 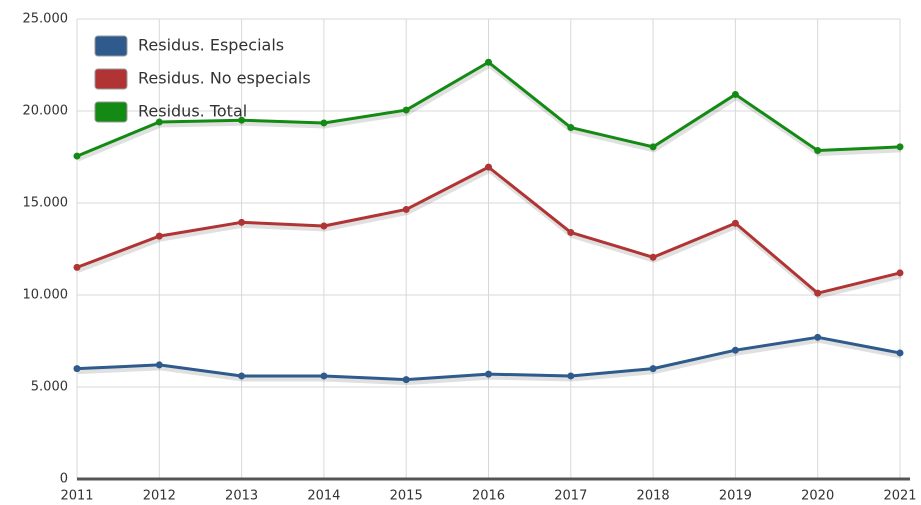 I want to click on y-tick-label: 15.000, so click(x=46, y=203).